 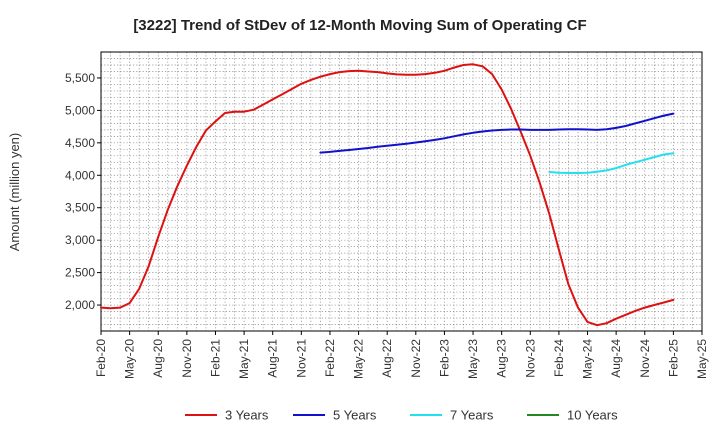 What do you see at coordinates (401, 415) in the screenshot?
I see `legend: 3 Years 5 Years 7 Years 10 Years` at bounding box center [401, 415].